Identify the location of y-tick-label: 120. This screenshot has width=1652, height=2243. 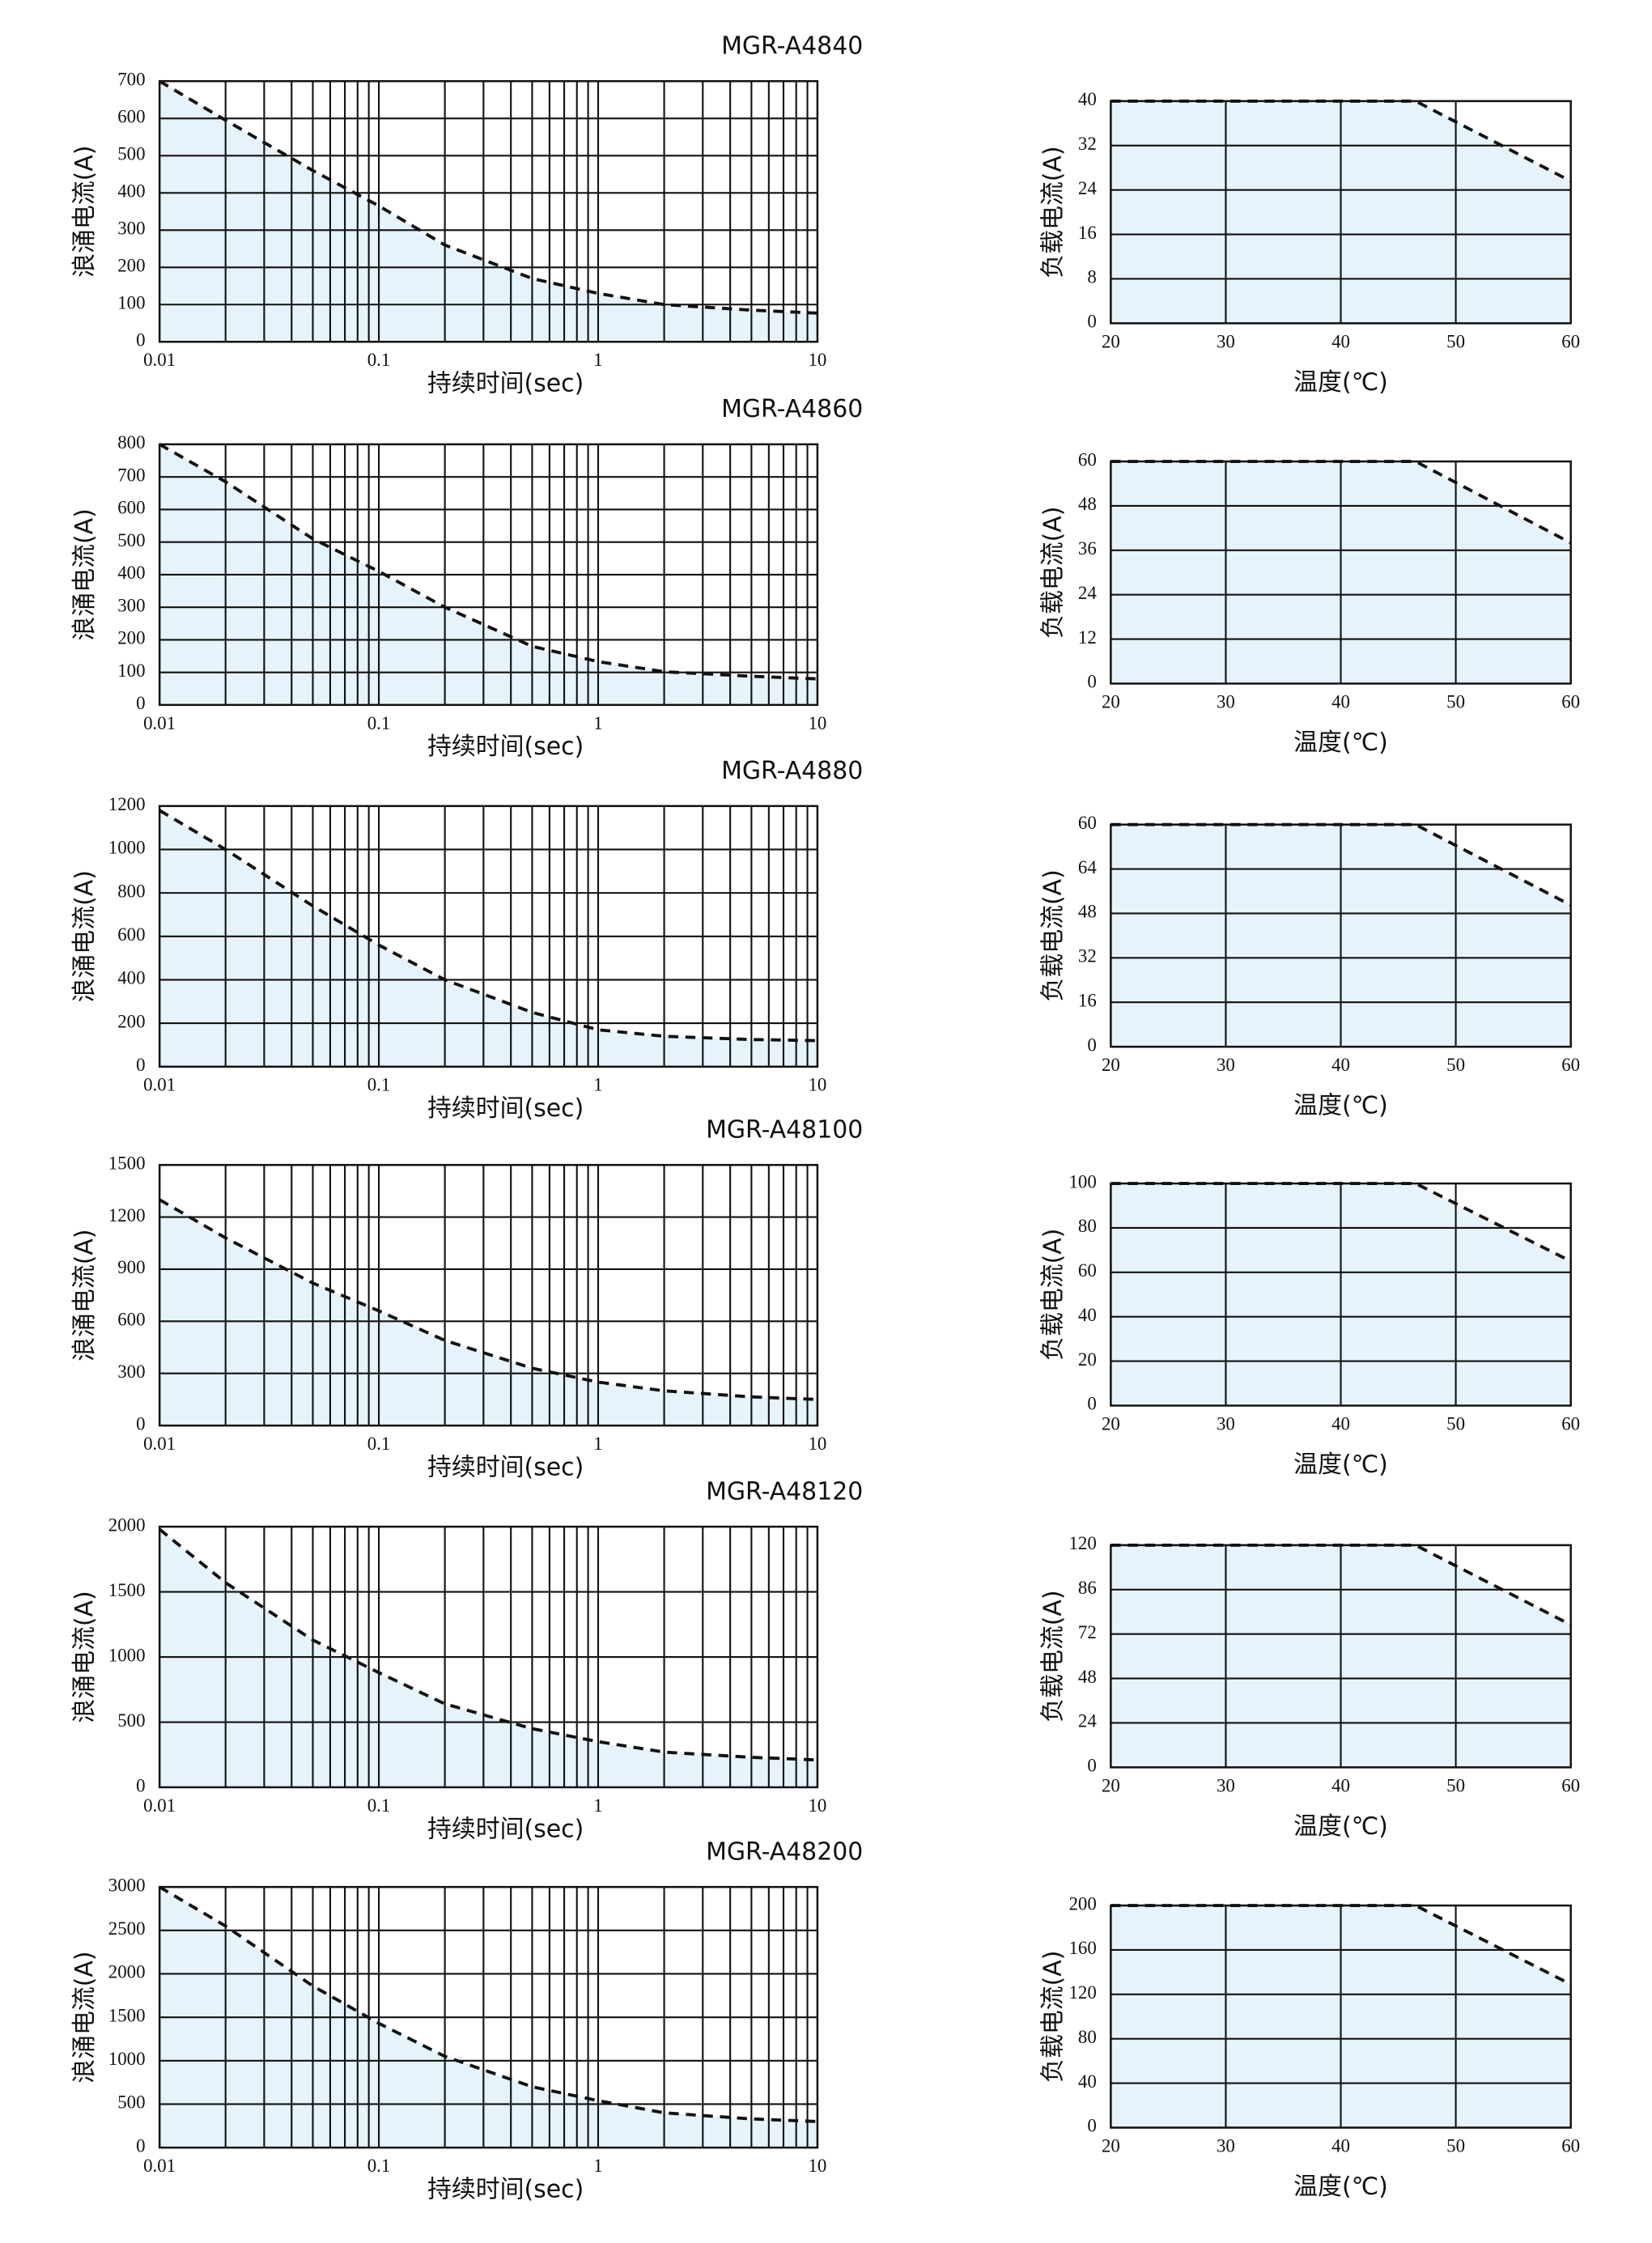
(1082, 1993).